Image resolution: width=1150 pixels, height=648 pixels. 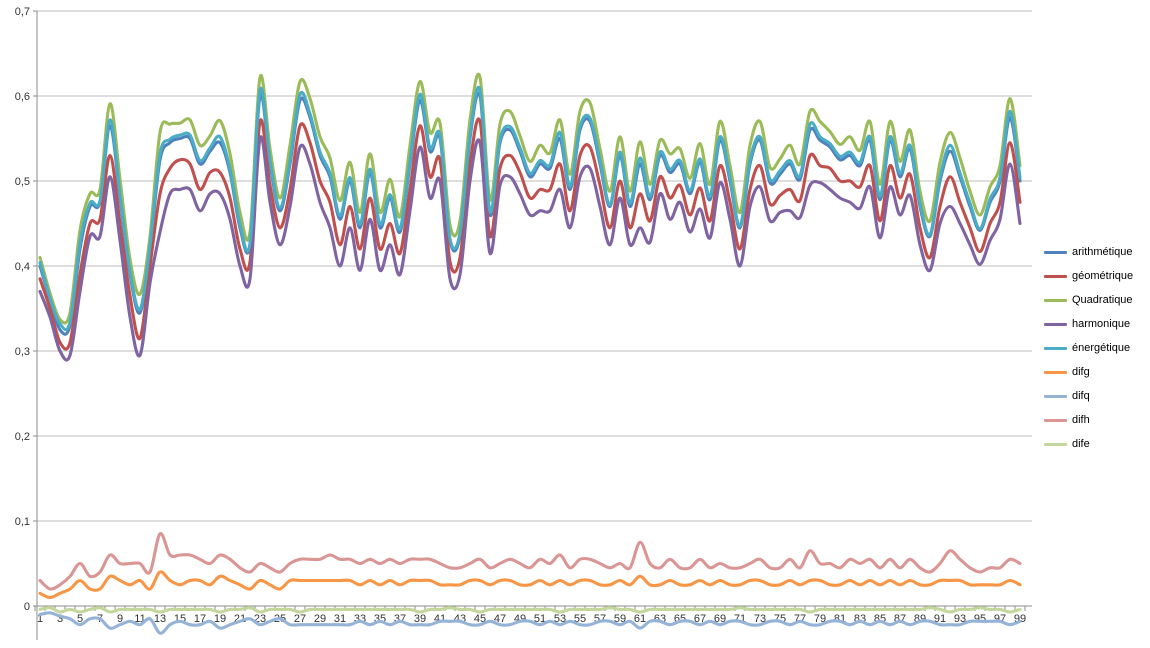 I want to click on x-axis-label: 93, so click(x=960, y=619).